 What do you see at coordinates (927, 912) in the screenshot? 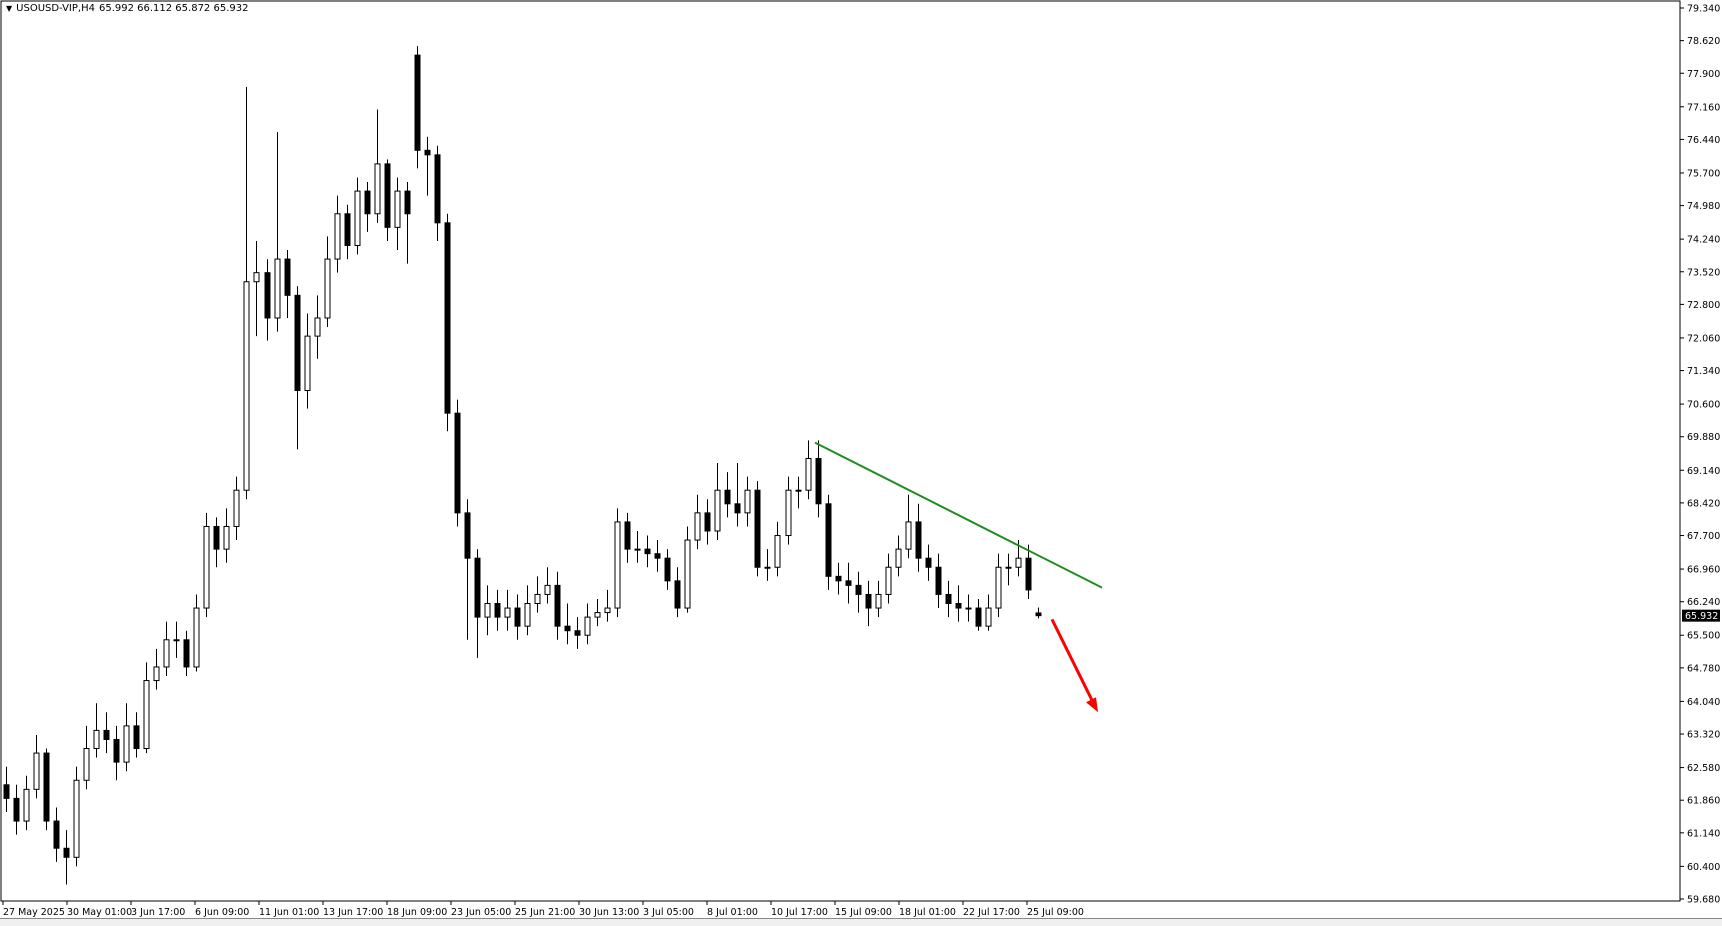
I see `x-tick-label: 18 Jul 01:00` at bounding box center [927, 912].